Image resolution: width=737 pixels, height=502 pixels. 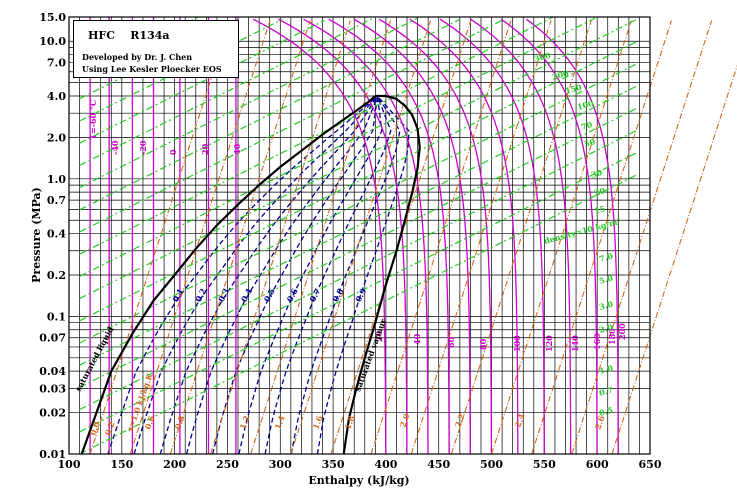 I want to click on chart-subtitle-line-1: Developed by Dr. J. Chen, so click(x=137, y=57).